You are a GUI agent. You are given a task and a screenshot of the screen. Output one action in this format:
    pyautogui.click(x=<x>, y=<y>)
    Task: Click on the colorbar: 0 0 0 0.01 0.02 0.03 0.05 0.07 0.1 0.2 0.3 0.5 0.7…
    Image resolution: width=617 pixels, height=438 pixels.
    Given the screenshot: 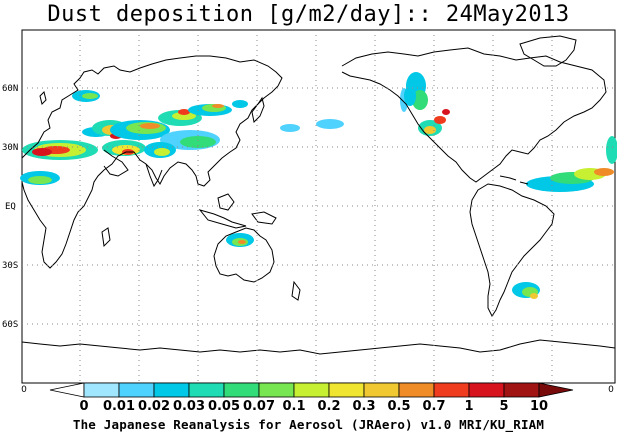 What is the action you would take?
    pyautogui.click(x=317, y=398)
    